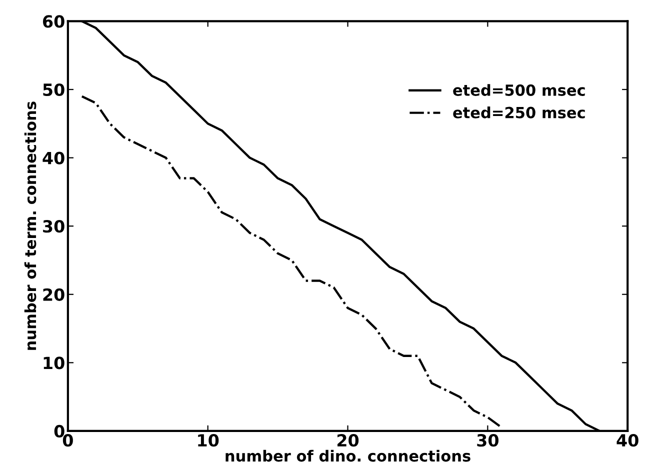  What do you see at coordinates (53, 294) in the screenshot?
I see `y-tick-label: 20` at bounding box center [53, 294].